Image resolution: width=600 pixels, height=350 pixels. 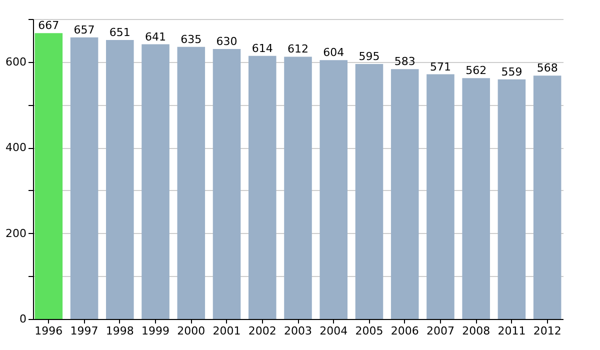 What do you see at coordinates (191, 39) in the screenshot?
I see `data-label: 635` at bounding box center [191, 39].